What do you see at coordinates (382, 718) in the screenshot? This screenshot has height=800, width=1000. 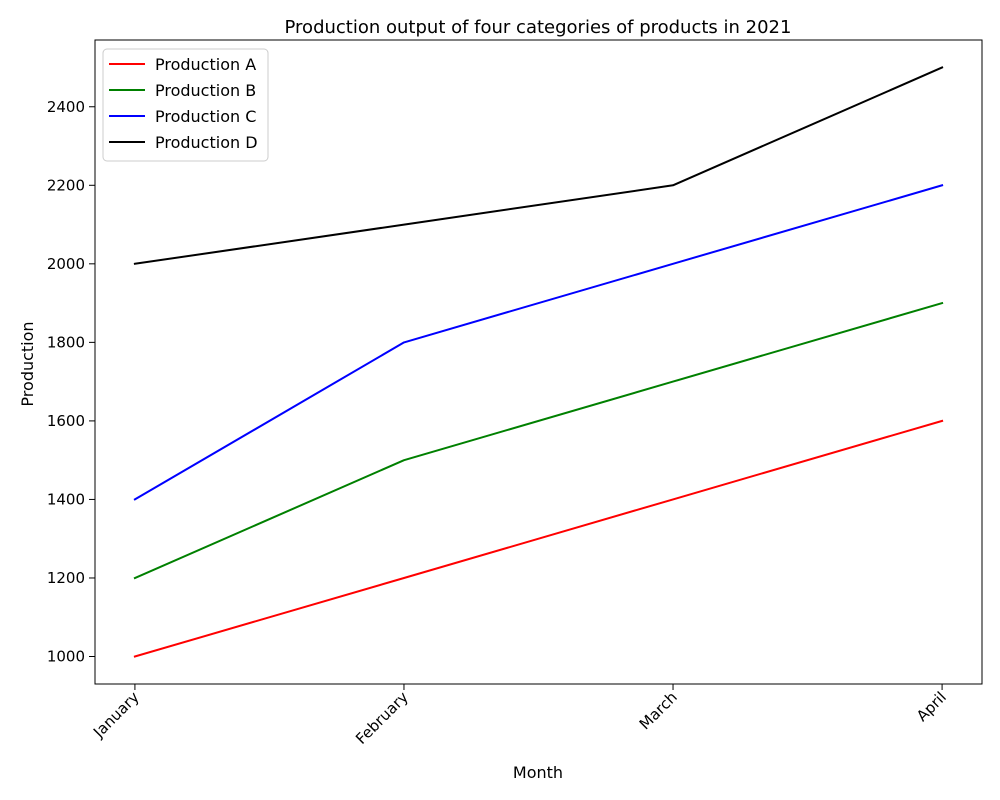 I see `x-tick-label: February` at bounding box center [382, 718].